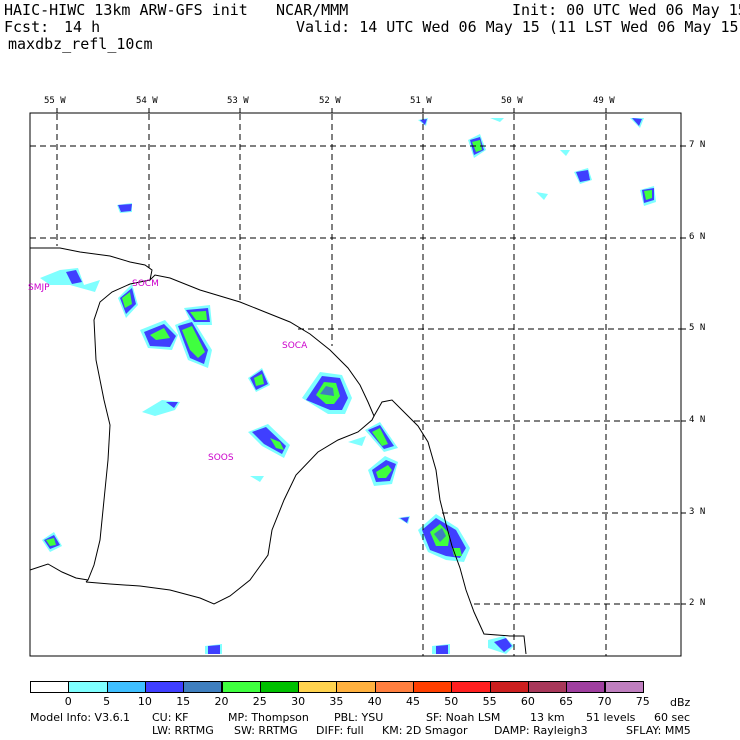  I want to click on vertical-levels: 51 levels, so click(611, 717).